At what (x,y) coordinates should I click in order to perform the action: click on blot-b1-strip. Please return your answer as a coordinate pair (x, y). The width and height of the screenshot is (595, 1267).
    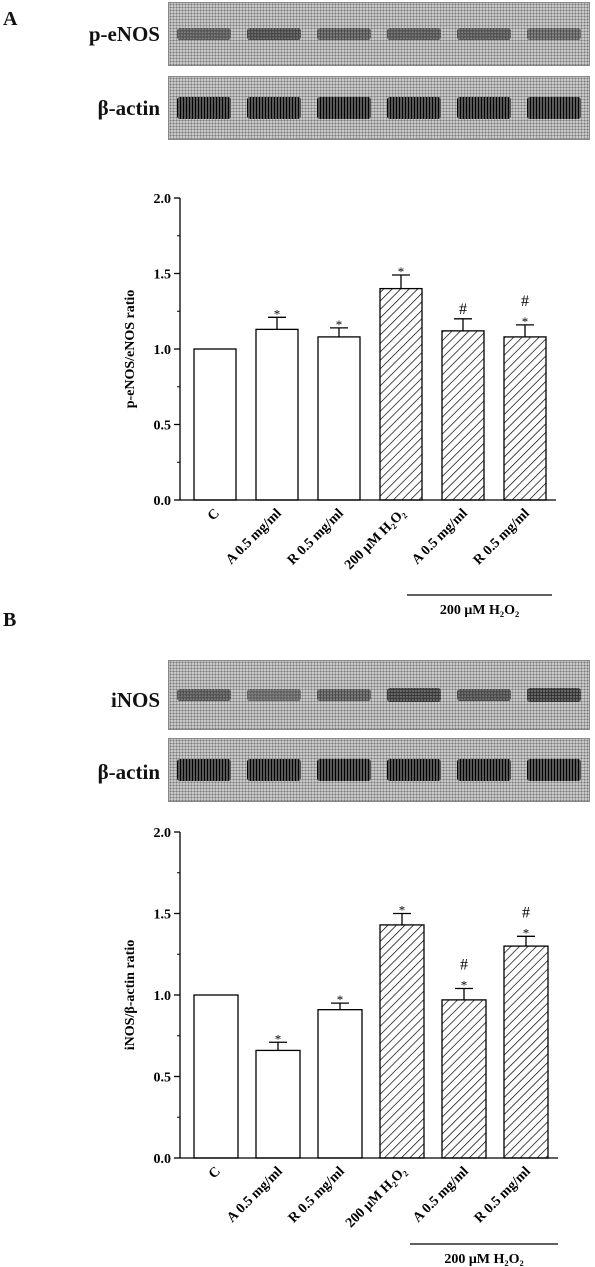
    Looking at the image, I should click on (379, 695).